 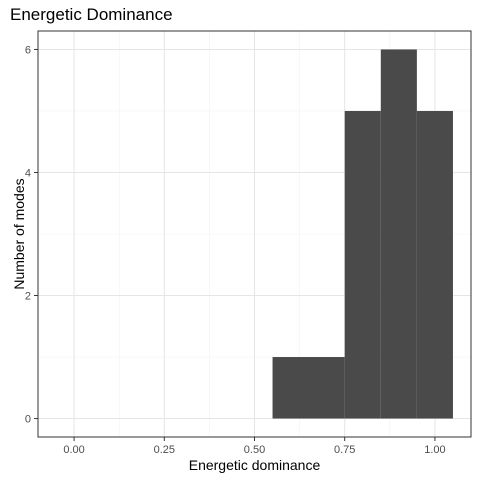 I want to click on x-tick-label: 0.50, so click(x=254, y=450).